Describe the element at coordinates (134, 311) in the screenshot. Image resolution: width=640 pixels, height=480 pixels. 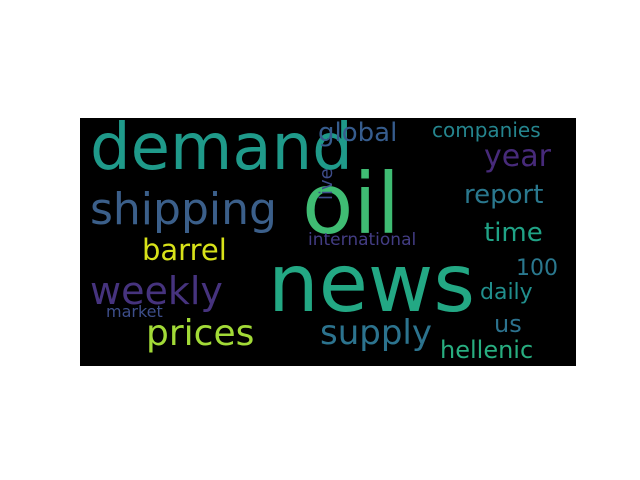
I see `word-market: market` at that location.